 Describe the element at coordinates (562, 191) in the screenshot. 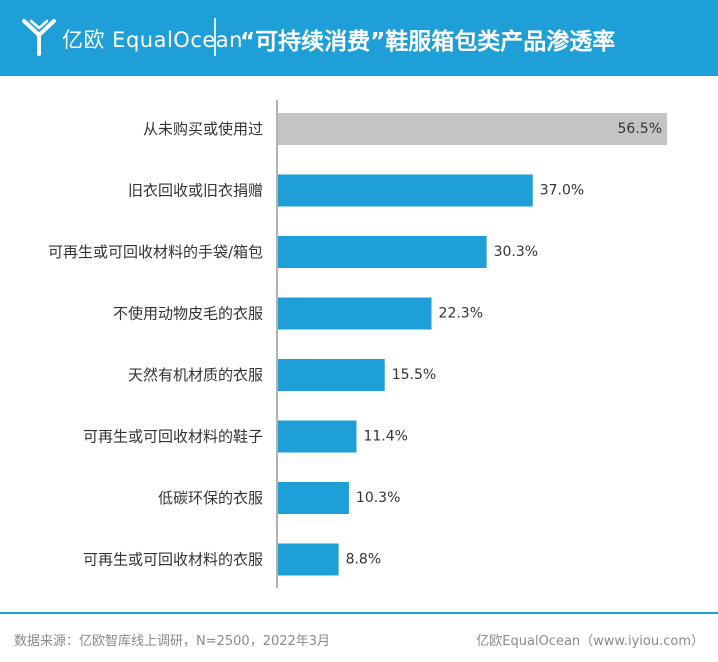

I see `data-label: 37.0%` at that location.